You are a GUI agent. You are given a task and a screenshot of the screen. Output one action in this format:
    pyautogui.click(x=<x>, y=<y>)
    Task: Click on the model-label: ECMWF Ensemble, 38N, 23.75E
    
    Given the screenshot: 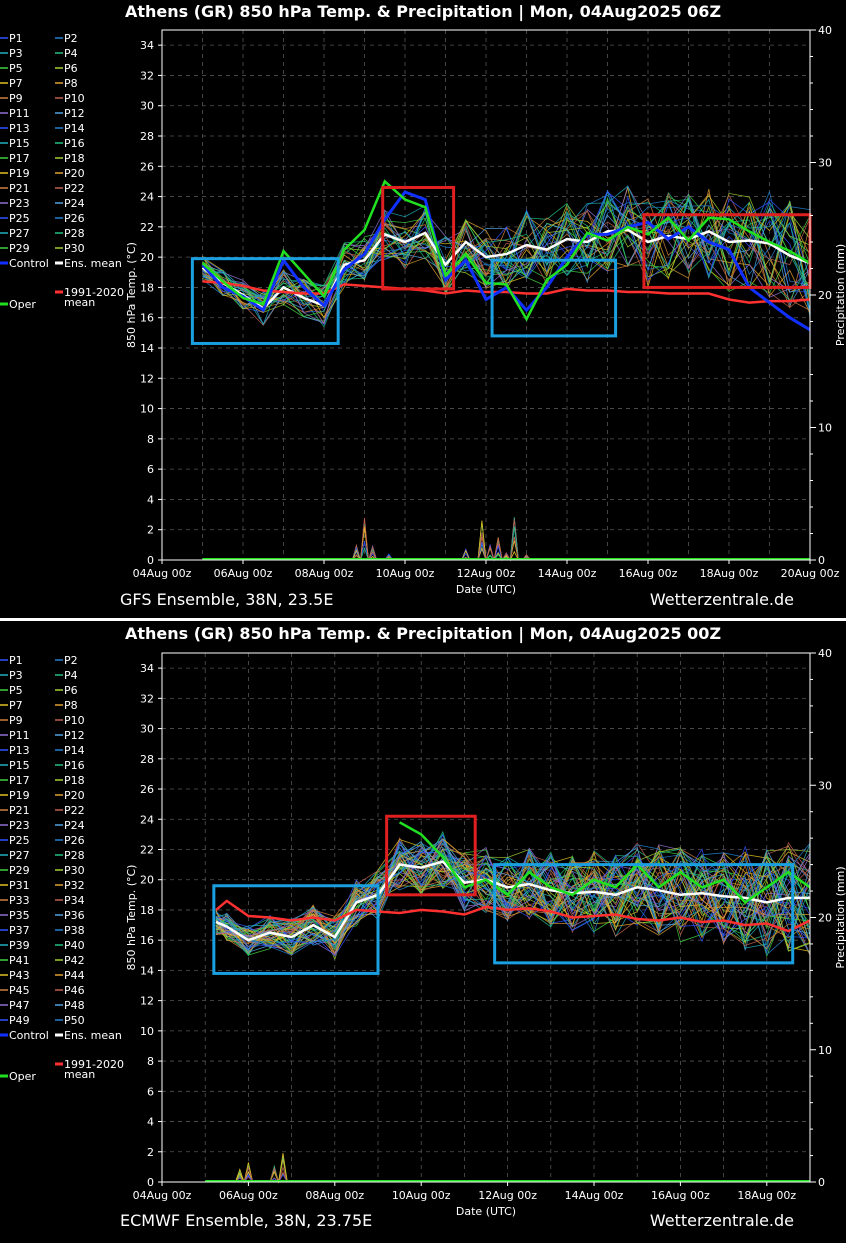 What is the action you would take?
    pyautogui.click(x=246, y=1220)
    